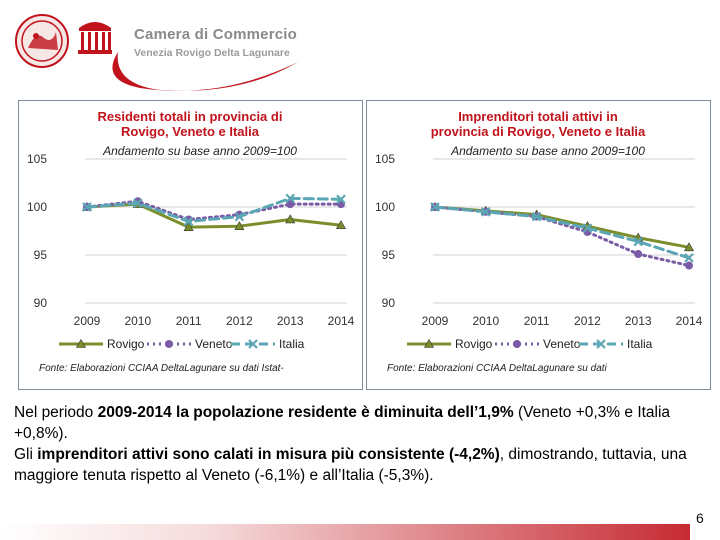 This screenshot has height=540, width=720. Describe the element at coordinates (42, 41) in the screenshot. I see `seal-logo-icon` at that location.